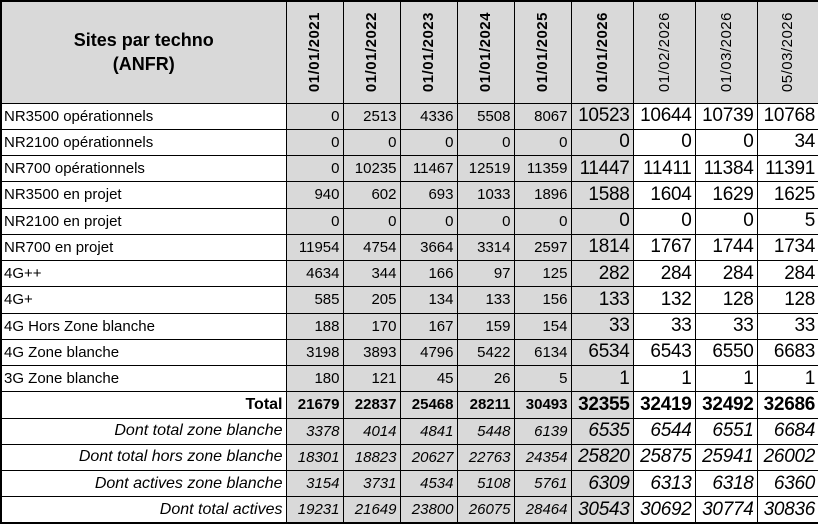  Describe the element at coordinates (726, 352) in the screenshot. I see `cell-value: 6550` at that location.